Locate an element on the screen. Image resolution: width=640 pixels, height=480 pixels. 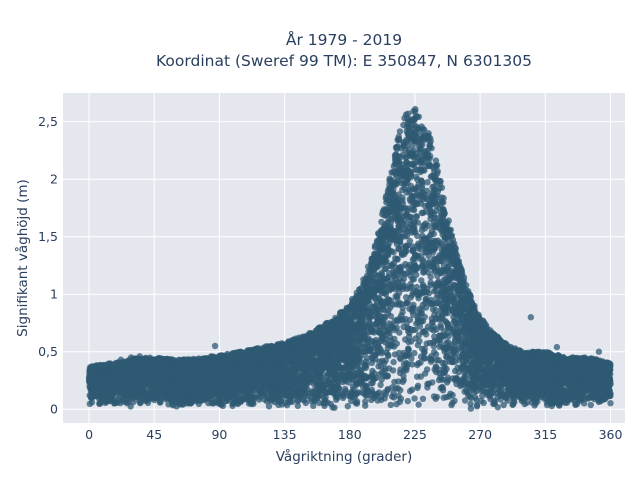
chart-title-line-1: År 1979 - 2019 is located at coordinates (344, 39).